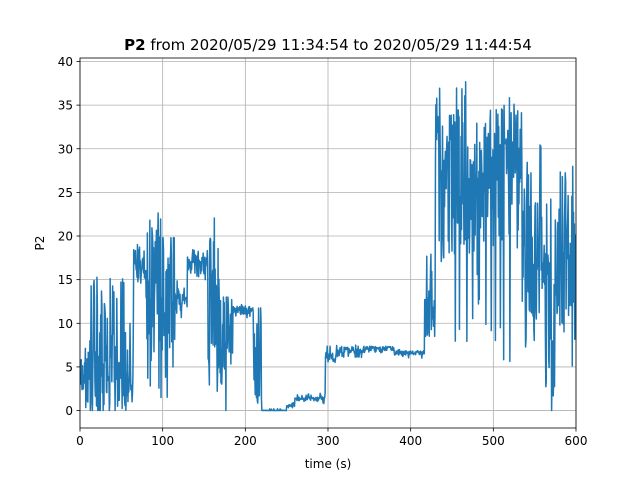 Image resolution: width=640 pixels, height=480 pixels. I want to click on x-tick-label: 600, so click(576, 441).